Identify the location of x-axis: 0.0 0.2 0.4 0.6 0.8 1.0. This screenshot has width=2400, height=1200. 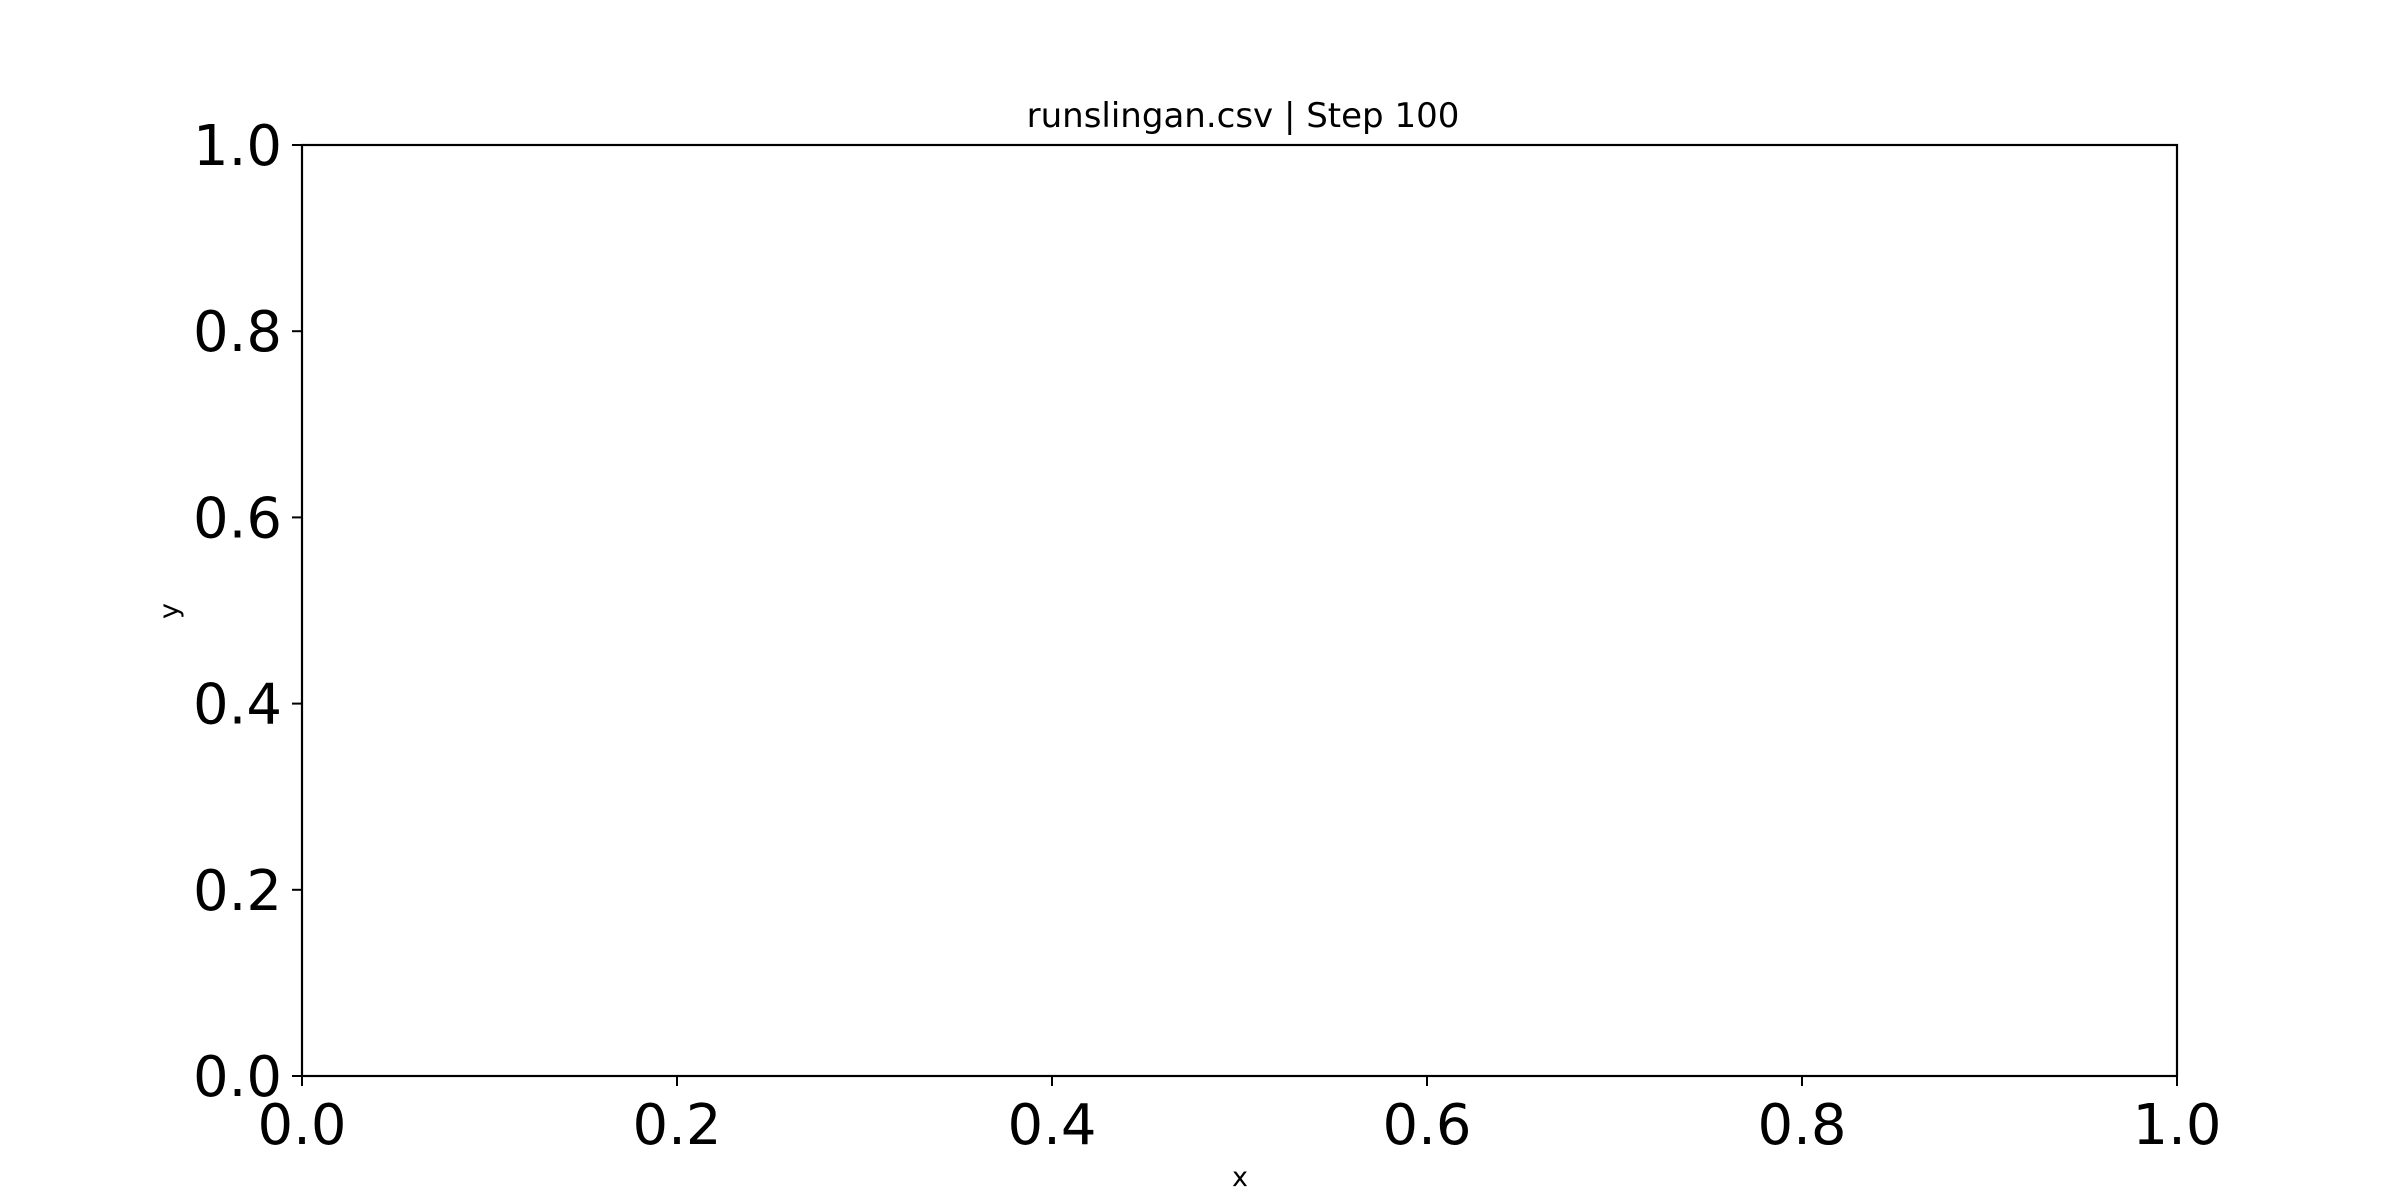
(1239, 1117).